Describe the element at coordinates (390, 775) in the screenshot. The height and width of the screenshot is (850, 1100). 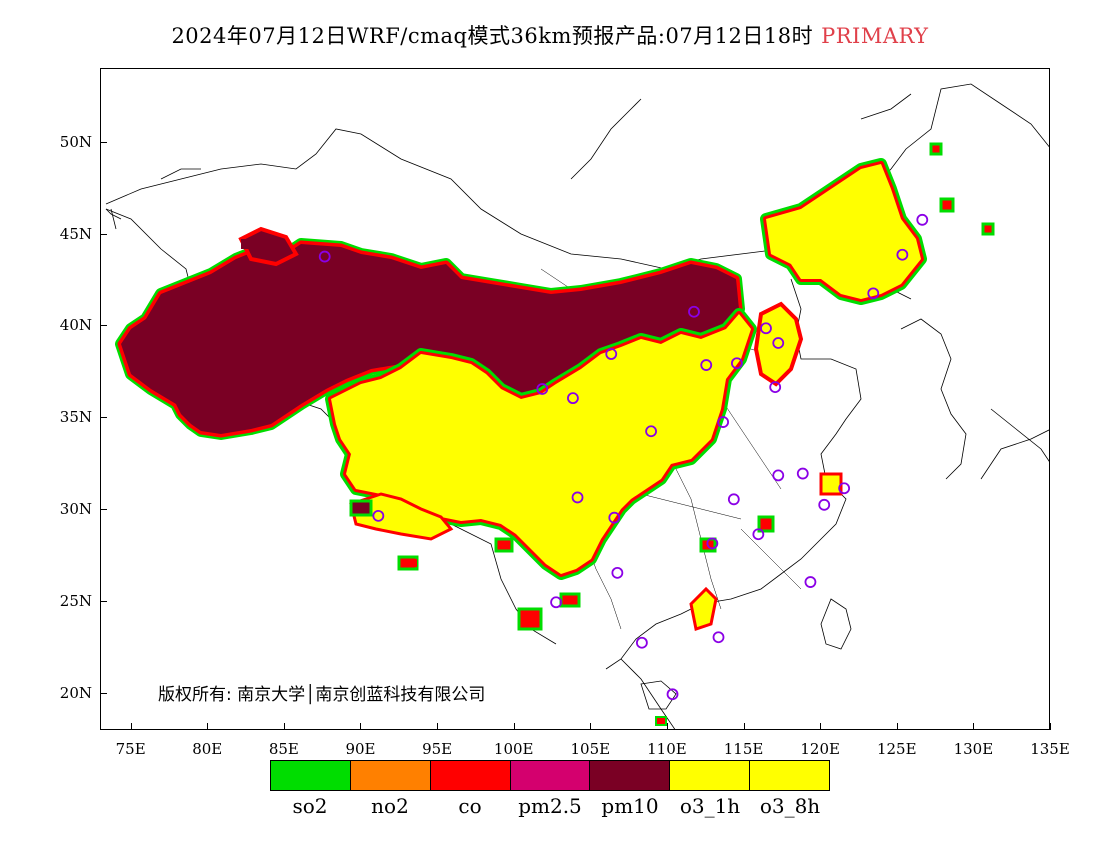
I see `legend-swatch-no2` at that location.